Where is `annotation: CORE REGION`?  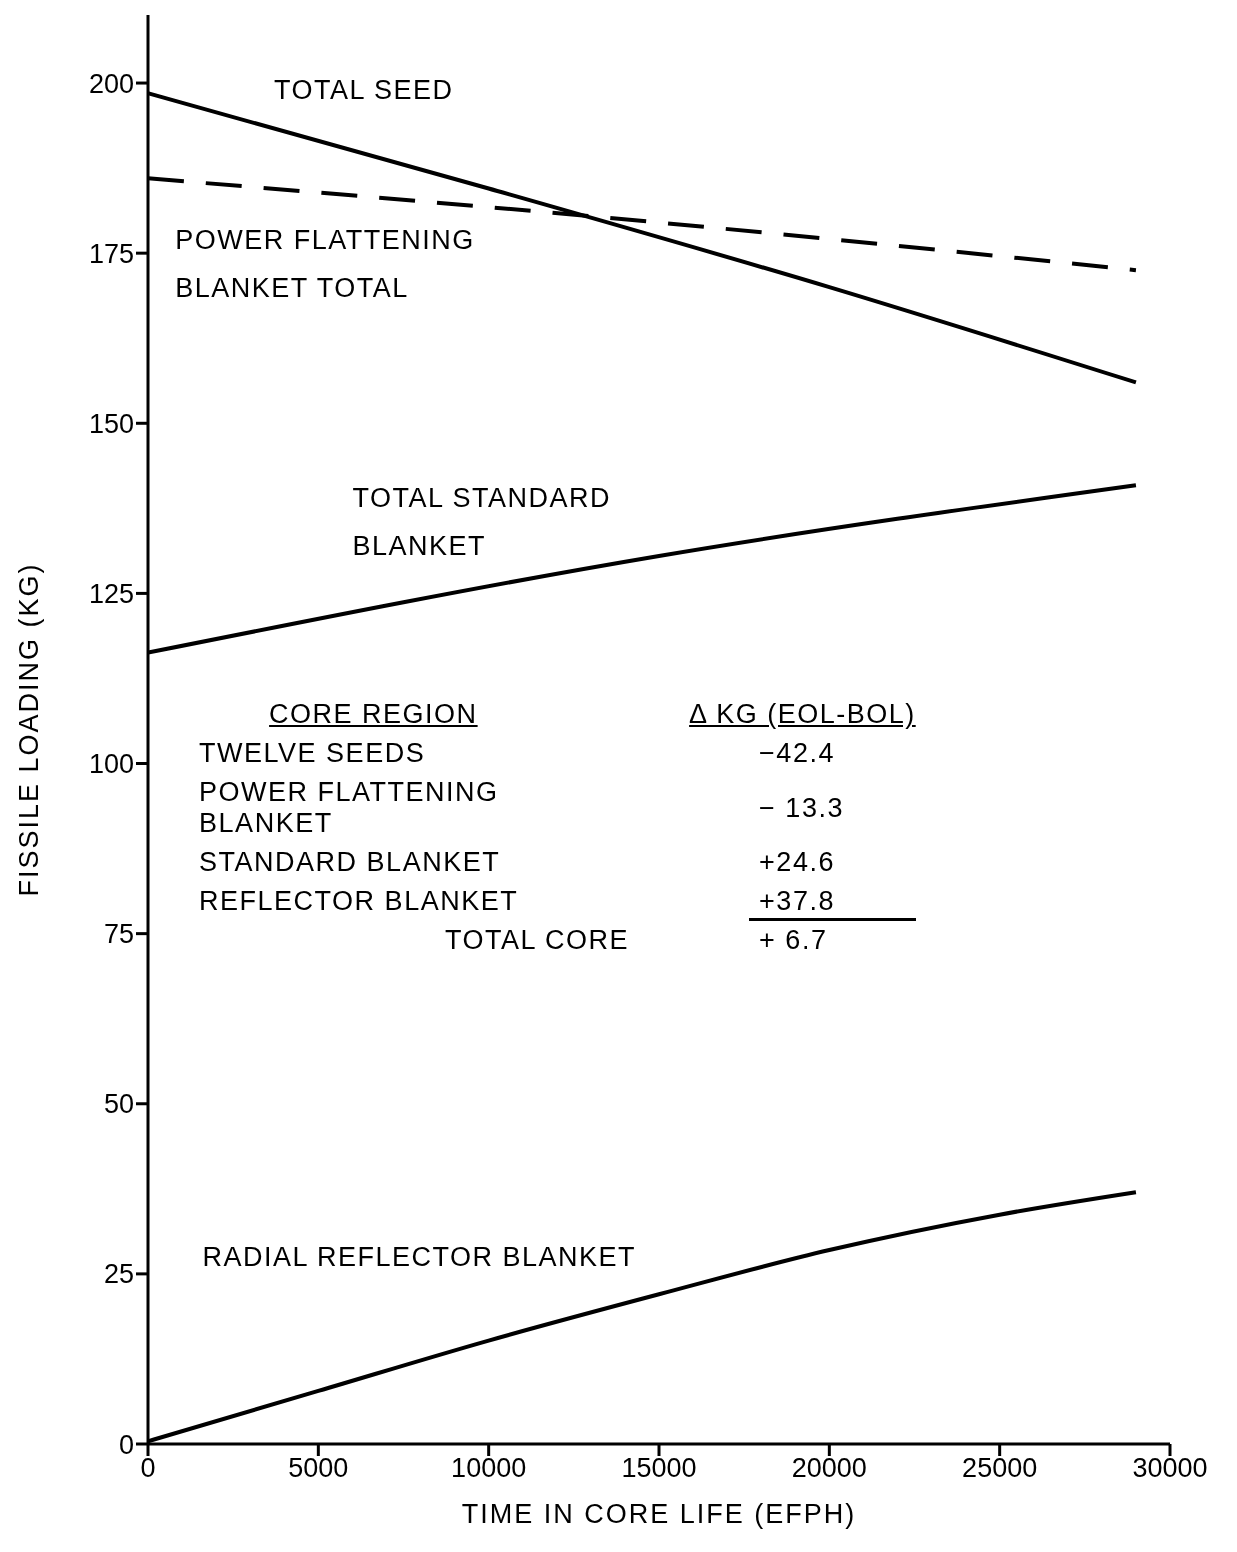 annotation: CORE REGION is located at coordinates (373, 715).